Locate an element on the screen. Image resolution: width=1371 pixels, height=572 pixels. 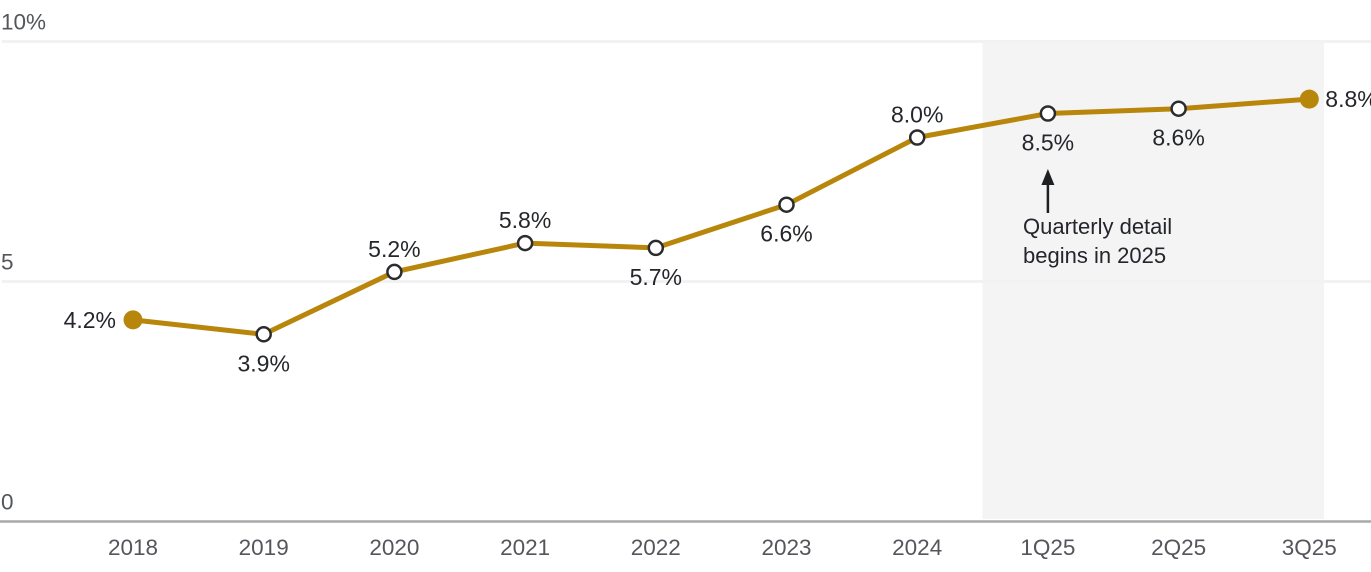
x-tick-label: 1Q25 is located at coordinates (1047, 547).